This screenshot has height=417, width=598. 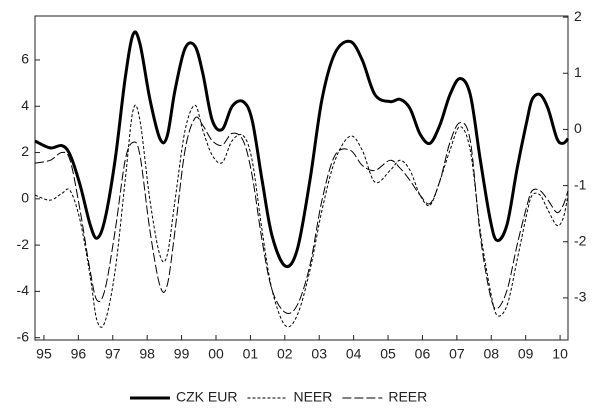 What do you see at coordinates (182, 354) in the screenshot?
I see `x-tick-label: 99` at bounding box center [182, 354].